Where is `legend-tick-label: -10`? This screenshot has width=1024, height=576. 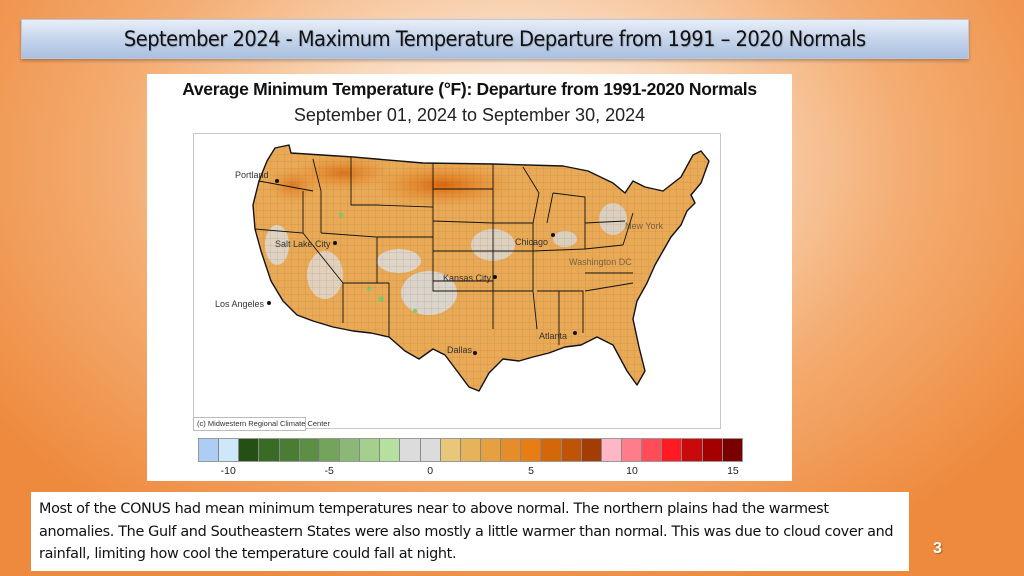 legend-tick-label: -10 is located at coordinates (228, 471).